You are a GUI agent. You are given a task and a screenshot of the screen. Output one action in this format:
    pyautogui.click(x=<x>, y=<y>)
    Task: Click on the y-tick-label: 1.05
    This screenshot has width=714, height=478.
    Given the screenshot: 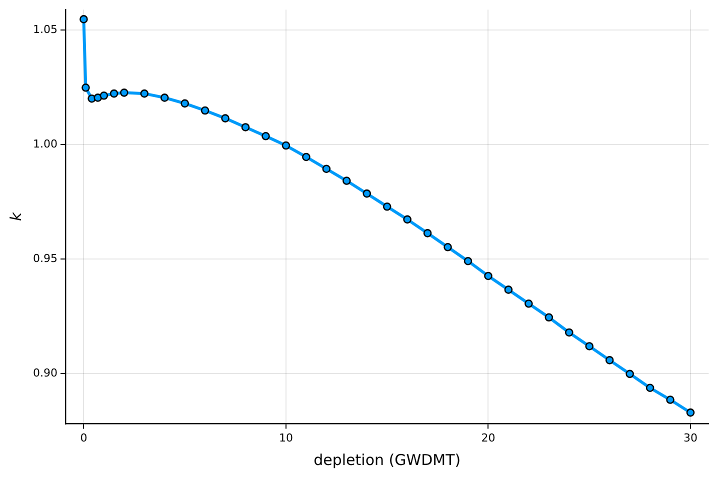 What is the action you would take?
    pyautogui.click(x=45, y=29)
    